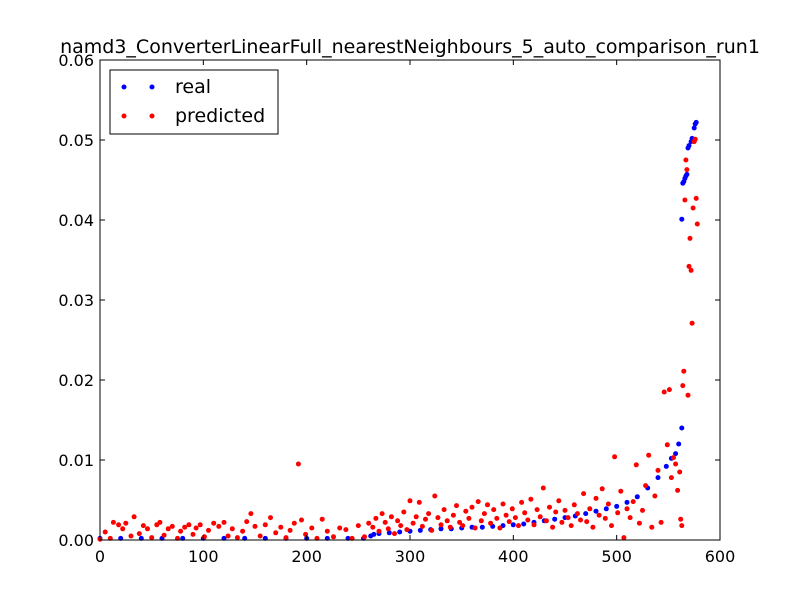  Describe the element at coordinates (100, 556) in the screenshot. I see `x-tick-label: 0` at that location.